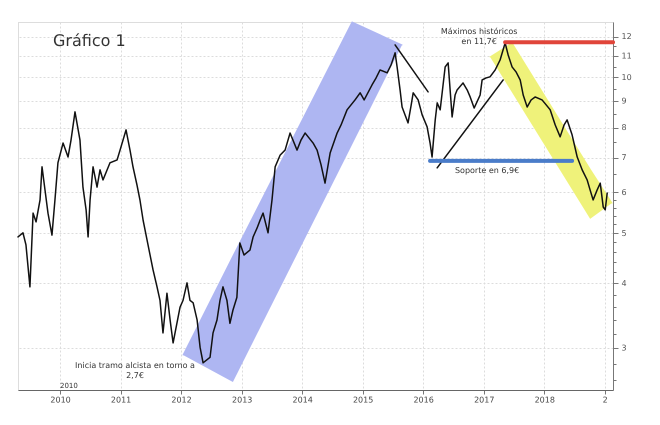  What do you see at coordinates (89, 40) in the screenshot?
I see `text: Gráfico 1` at bounding box center [89, 40].